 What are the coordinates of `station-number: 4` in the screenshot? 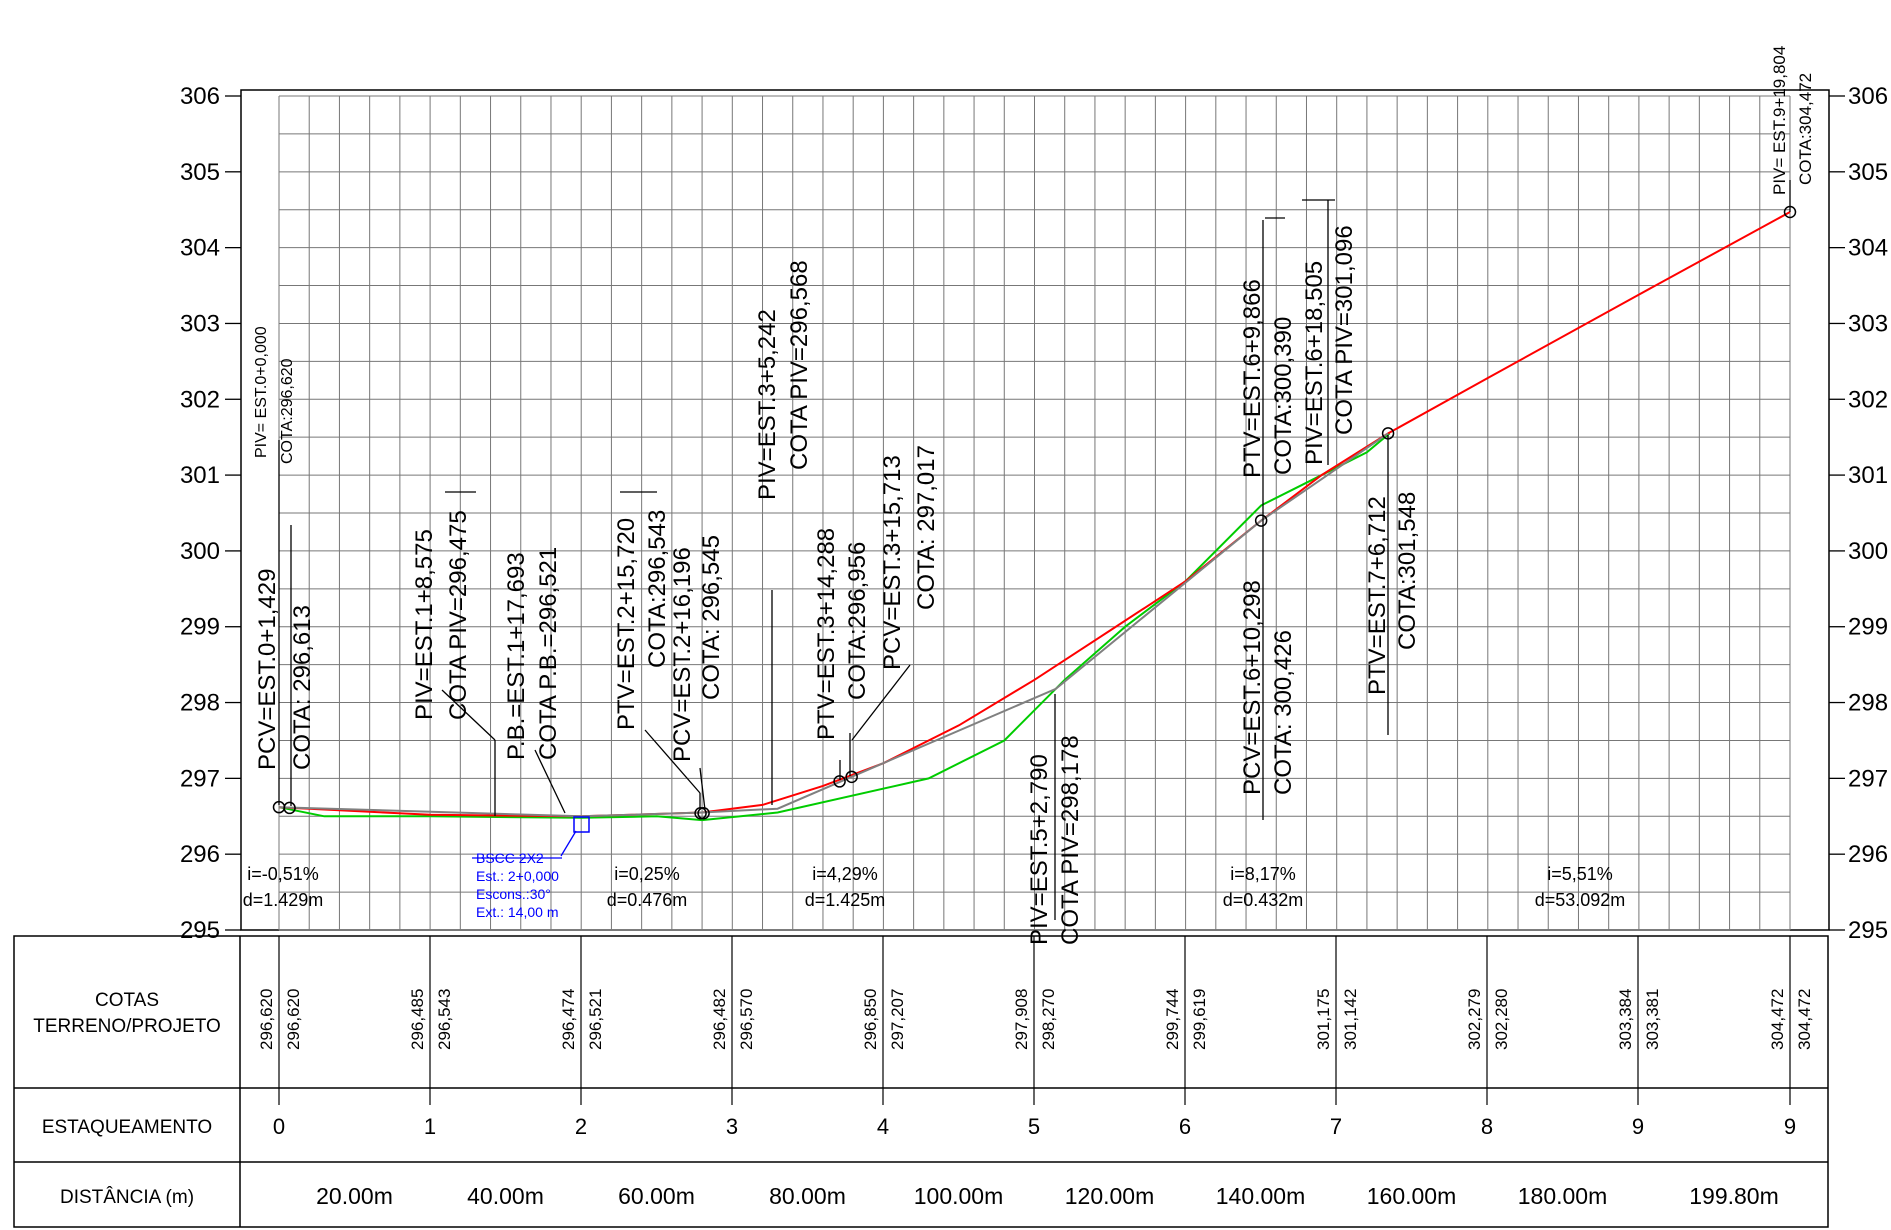 It's located at (883, 1126).